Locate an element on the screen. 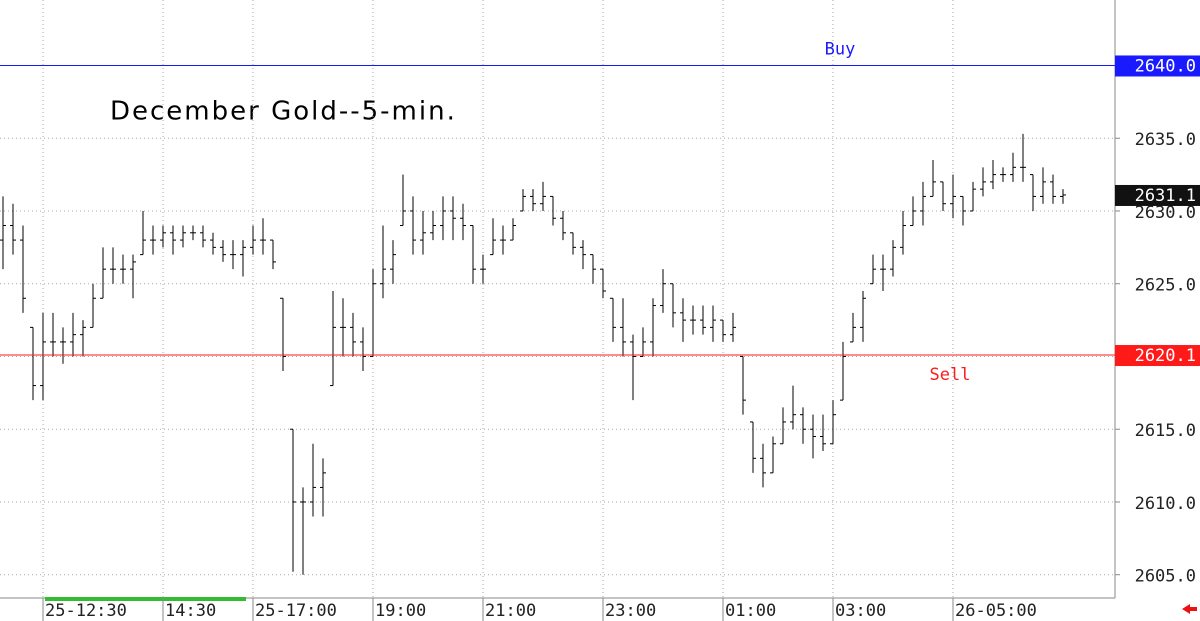 The image size is (1200, 621). y-tick-label: 2615.0 is located at coordinates (1165, 431).